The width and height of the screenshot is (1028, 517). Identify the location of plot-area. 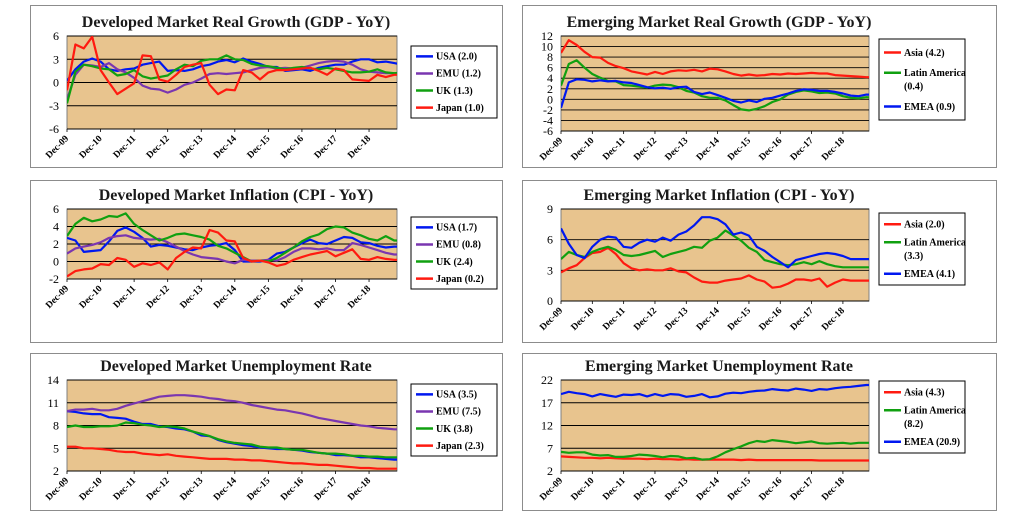
(715, 255).